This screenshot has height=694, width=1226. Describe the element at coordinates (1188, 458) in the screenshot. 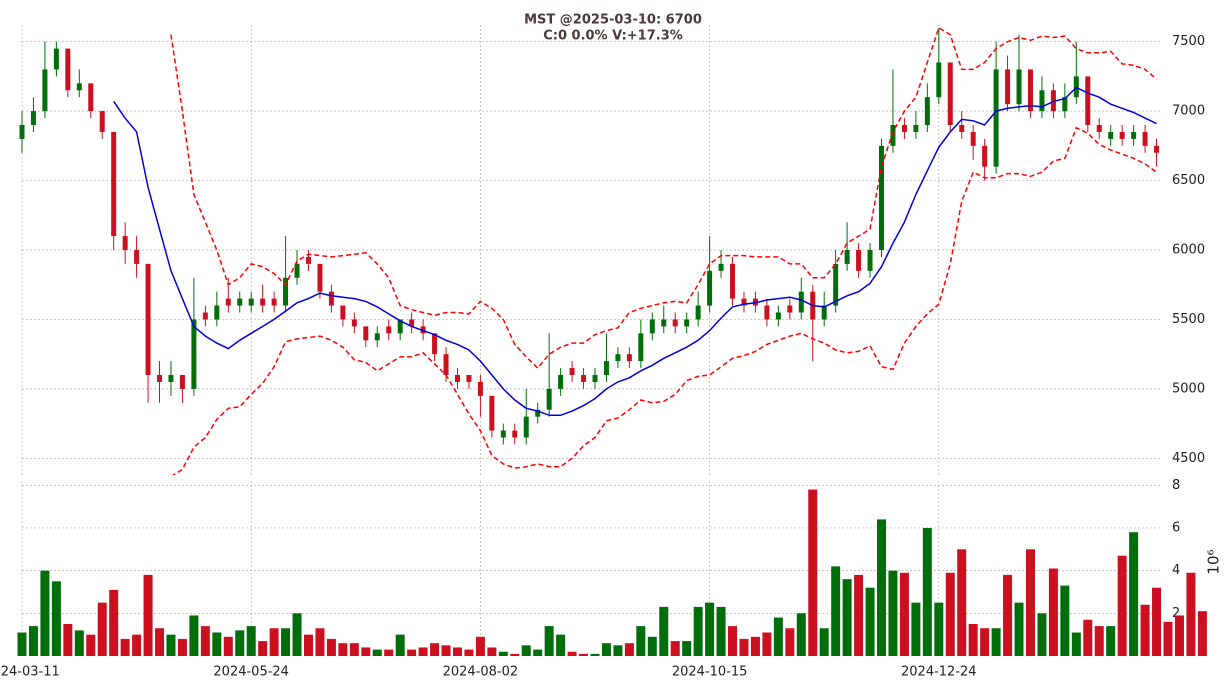

I see `y-tick-label: 4500` at that location.